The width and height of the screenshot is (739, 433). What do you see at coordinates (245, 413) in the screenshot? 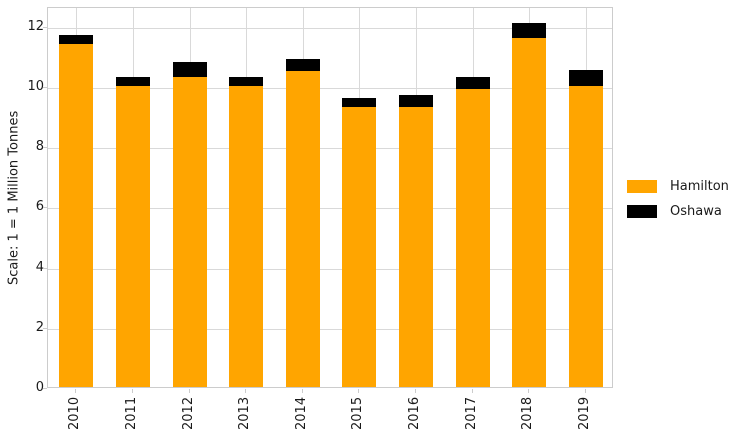
I see `x-tick-label: 2013` at bounding box center [245, 413].